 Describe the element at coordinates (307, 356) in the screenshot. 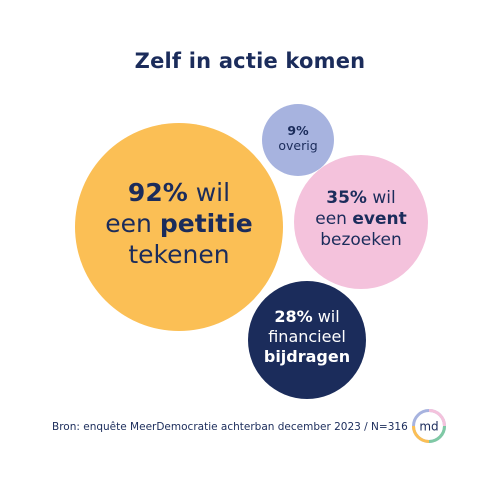

I see `bubble-financieel-line3-bold: bijdragen` at that location.